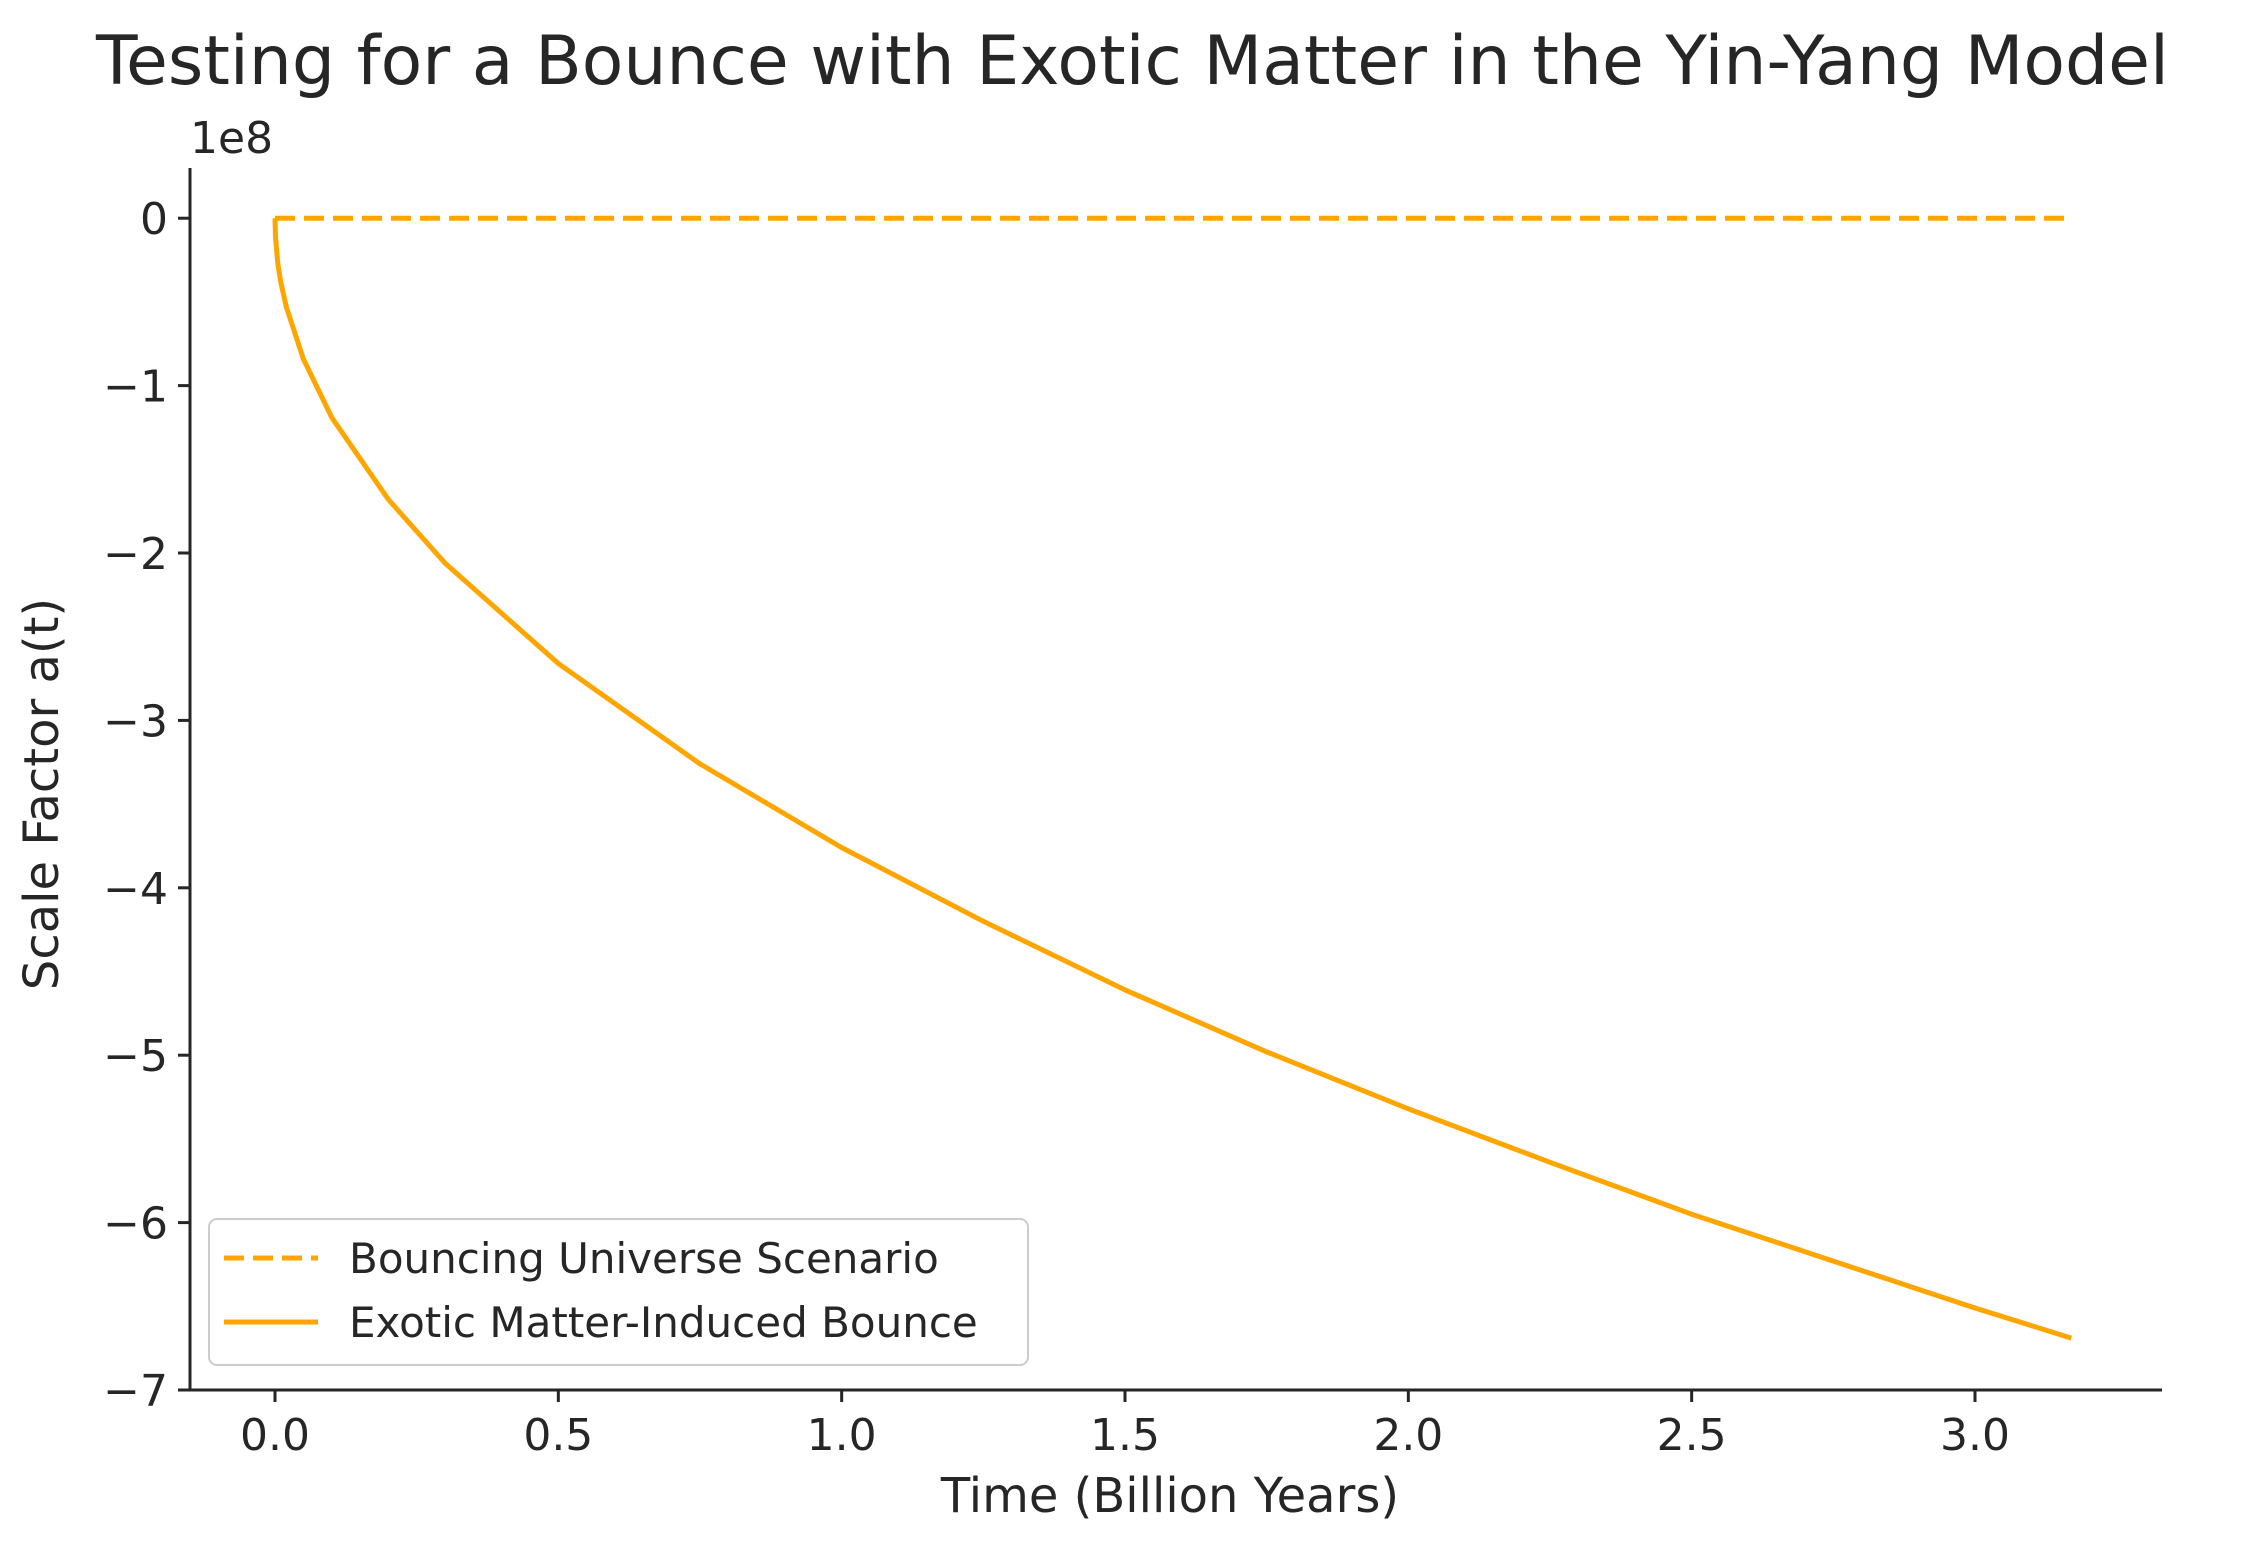 The height and width of the screenshot is (1544, 2257). What do you see at coordinates (644, 1258) in the screenshot?
I see `legend-label: Bouncing Universe Scenario` at bounding box center [644, 1258].